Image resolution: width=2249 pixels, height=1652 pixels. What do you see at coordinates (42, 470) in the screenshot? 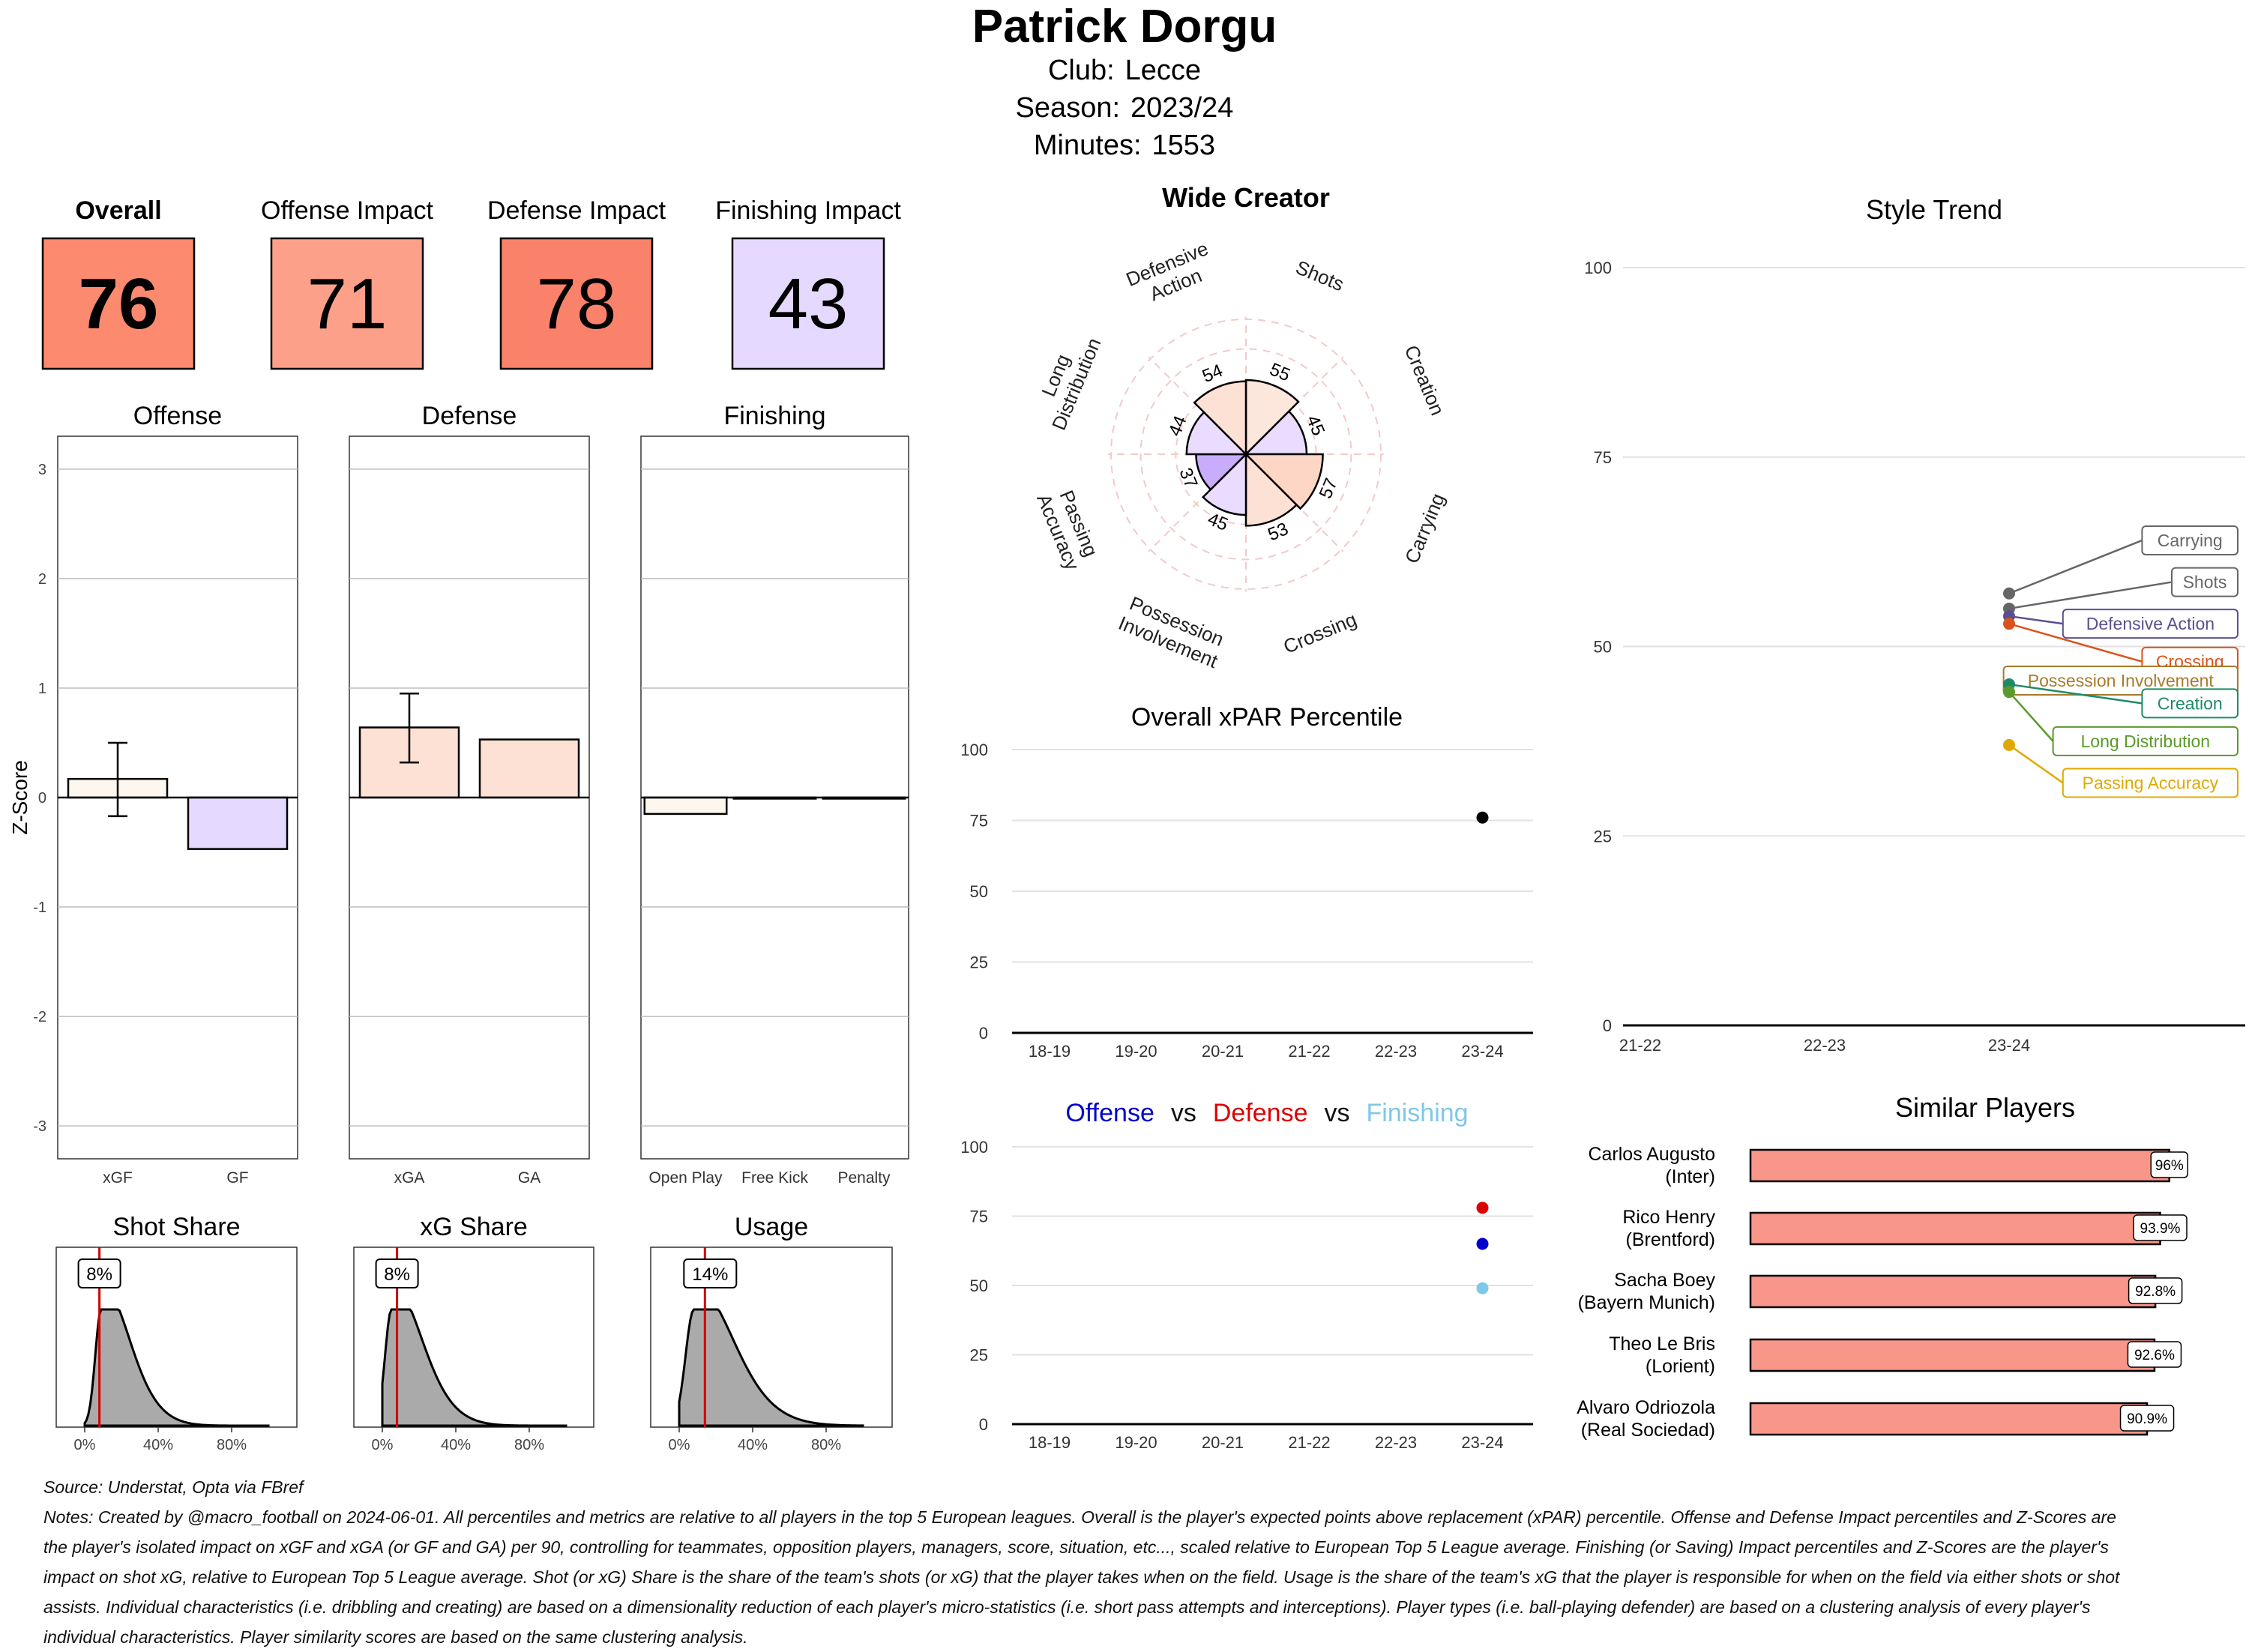
I see `y-tick-label: 3` at bounding box center [42, 470].